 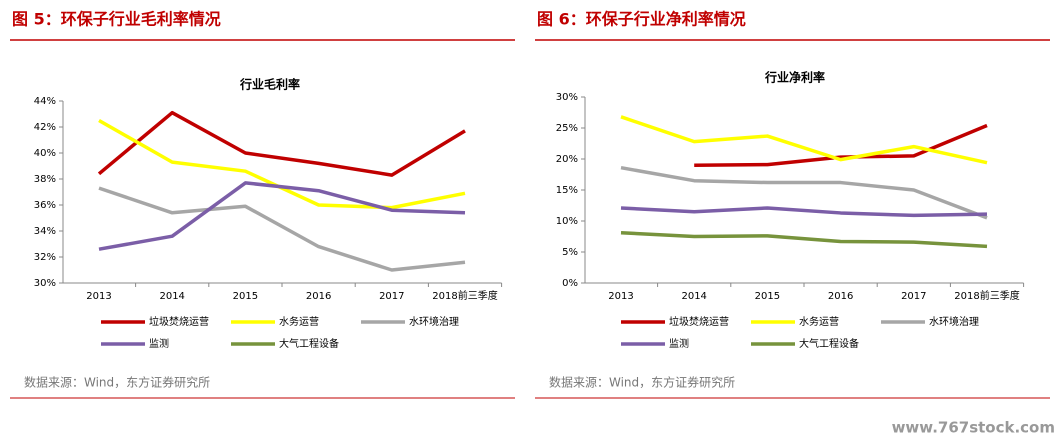 I want to click on y-tick-label: 34%, so click(x=45, y=231).